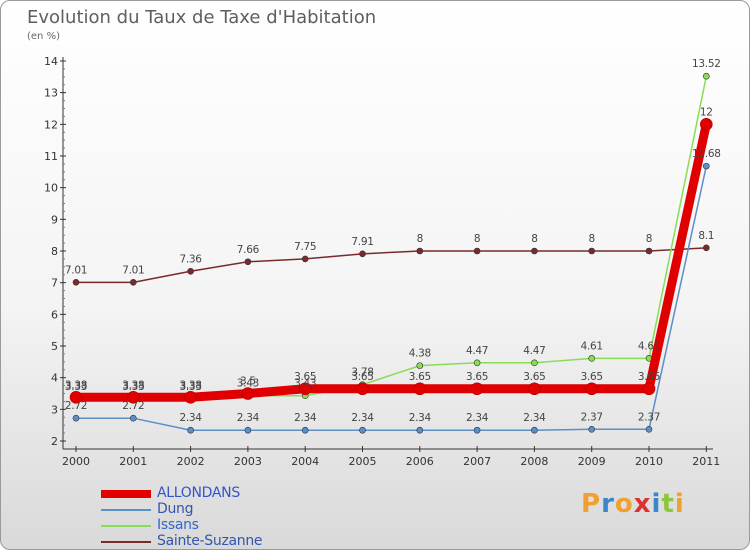 This screenshot has height=550, width=750. Describe the element at coordinates (706, 154) in the screenshot. I see `data-label-dung: 10.68` at that location.